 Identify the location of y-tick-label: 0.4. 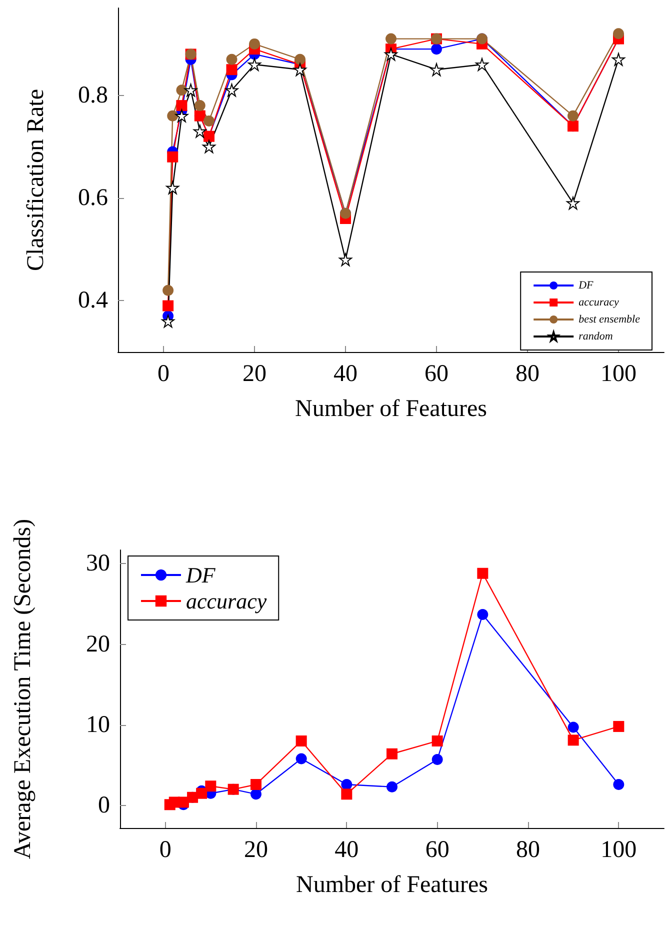
(93, 301).